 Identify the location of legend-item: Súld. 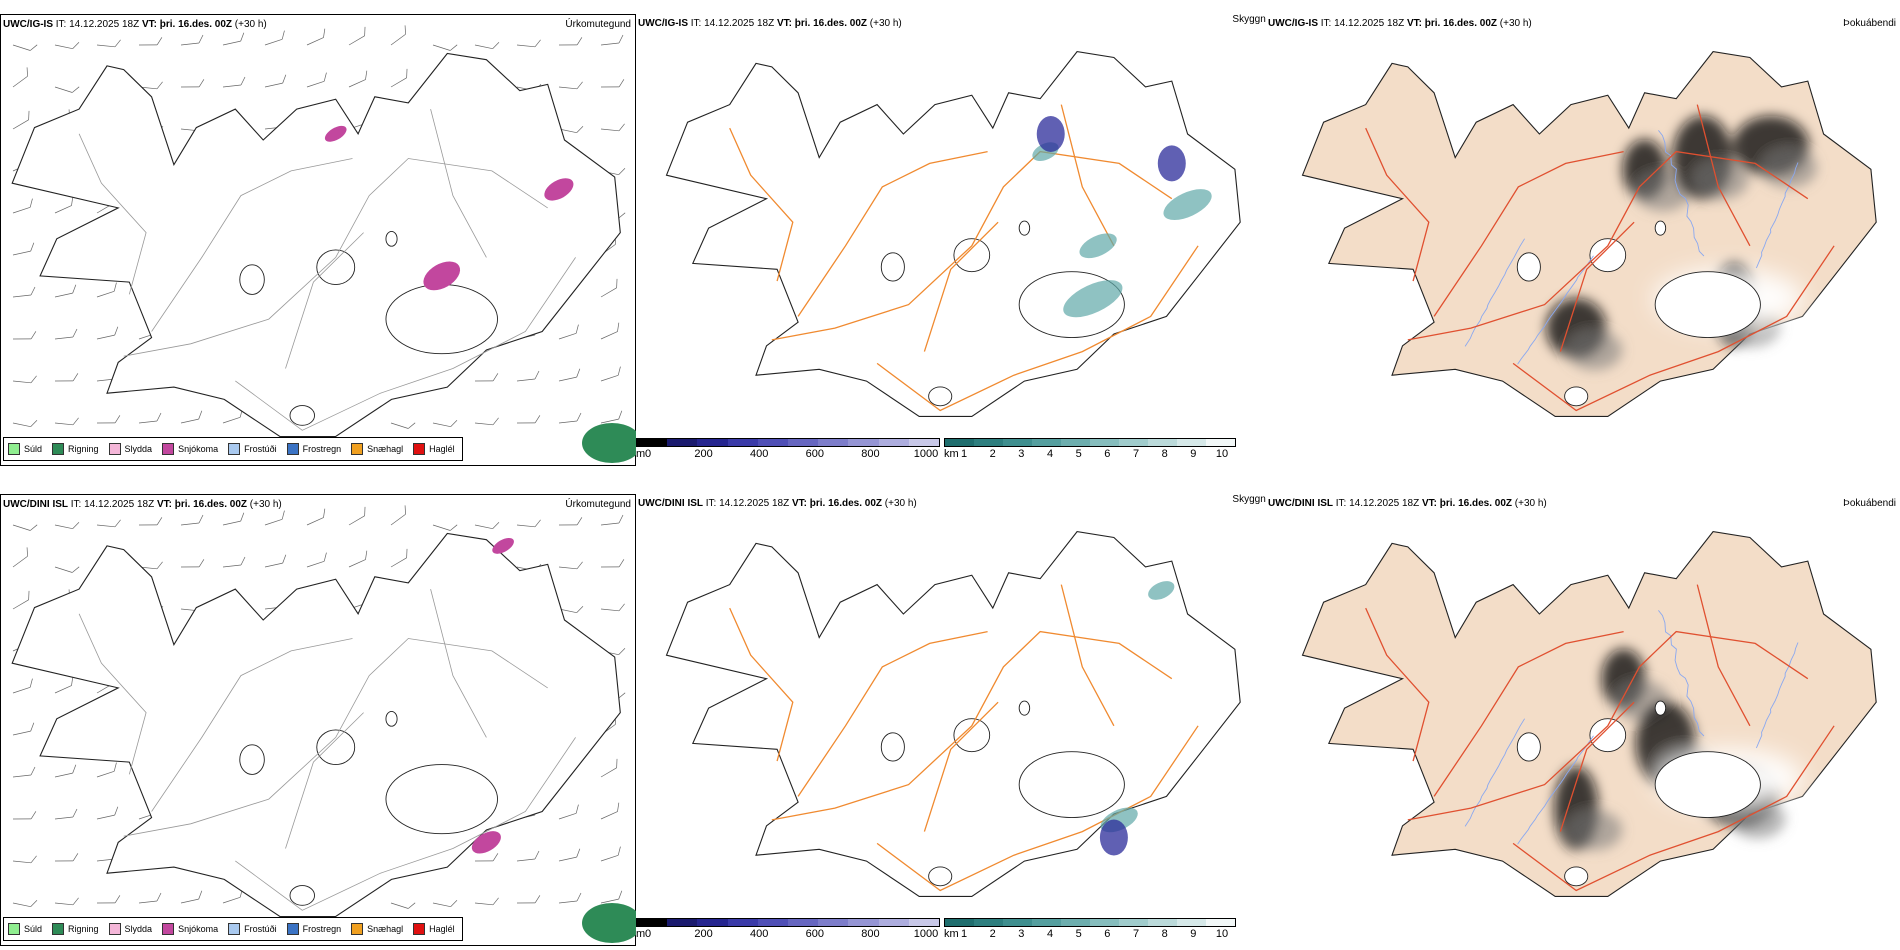
(25, 449).